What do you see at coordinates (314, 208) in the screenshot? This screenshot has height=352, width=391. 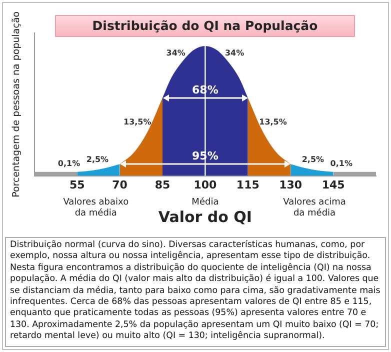 I see `text: Valores acima da média` at bounding box center [314, 208].